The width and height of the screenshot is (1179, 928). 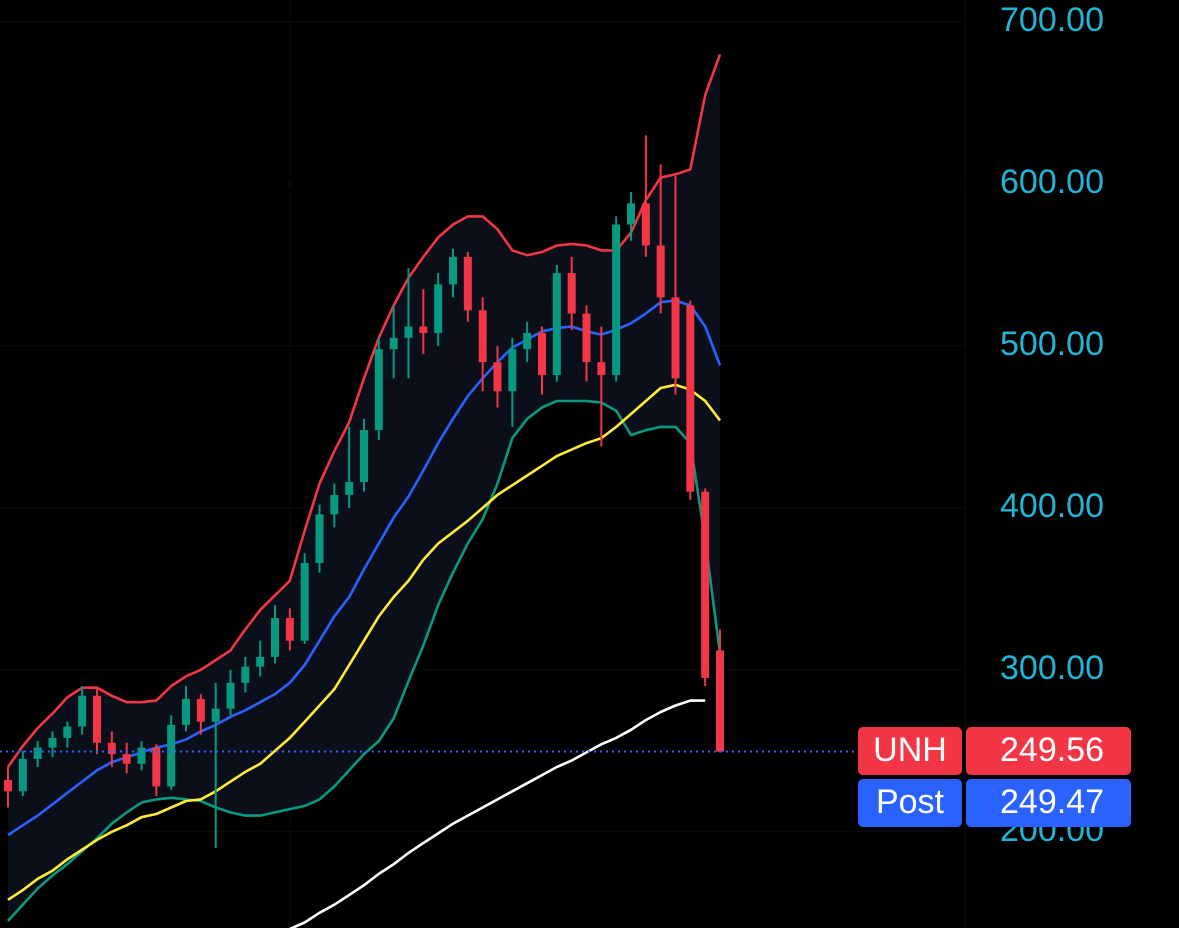 I want to click on price-labels: UNH 249.56 Post 249.47, so click(x=994, y=777).